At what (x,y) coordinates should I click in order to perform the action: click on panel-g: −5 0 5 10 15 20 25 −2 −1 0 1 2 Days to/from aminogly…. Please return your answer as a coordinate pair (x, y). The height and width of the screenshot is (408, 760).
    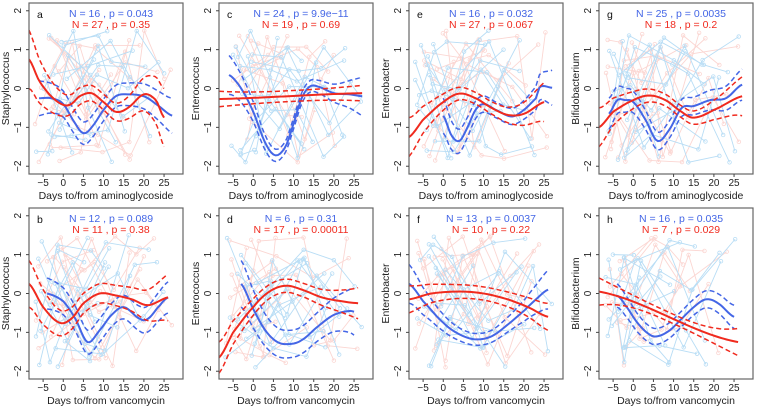
    Looking at the image, I should click on (662, 102).